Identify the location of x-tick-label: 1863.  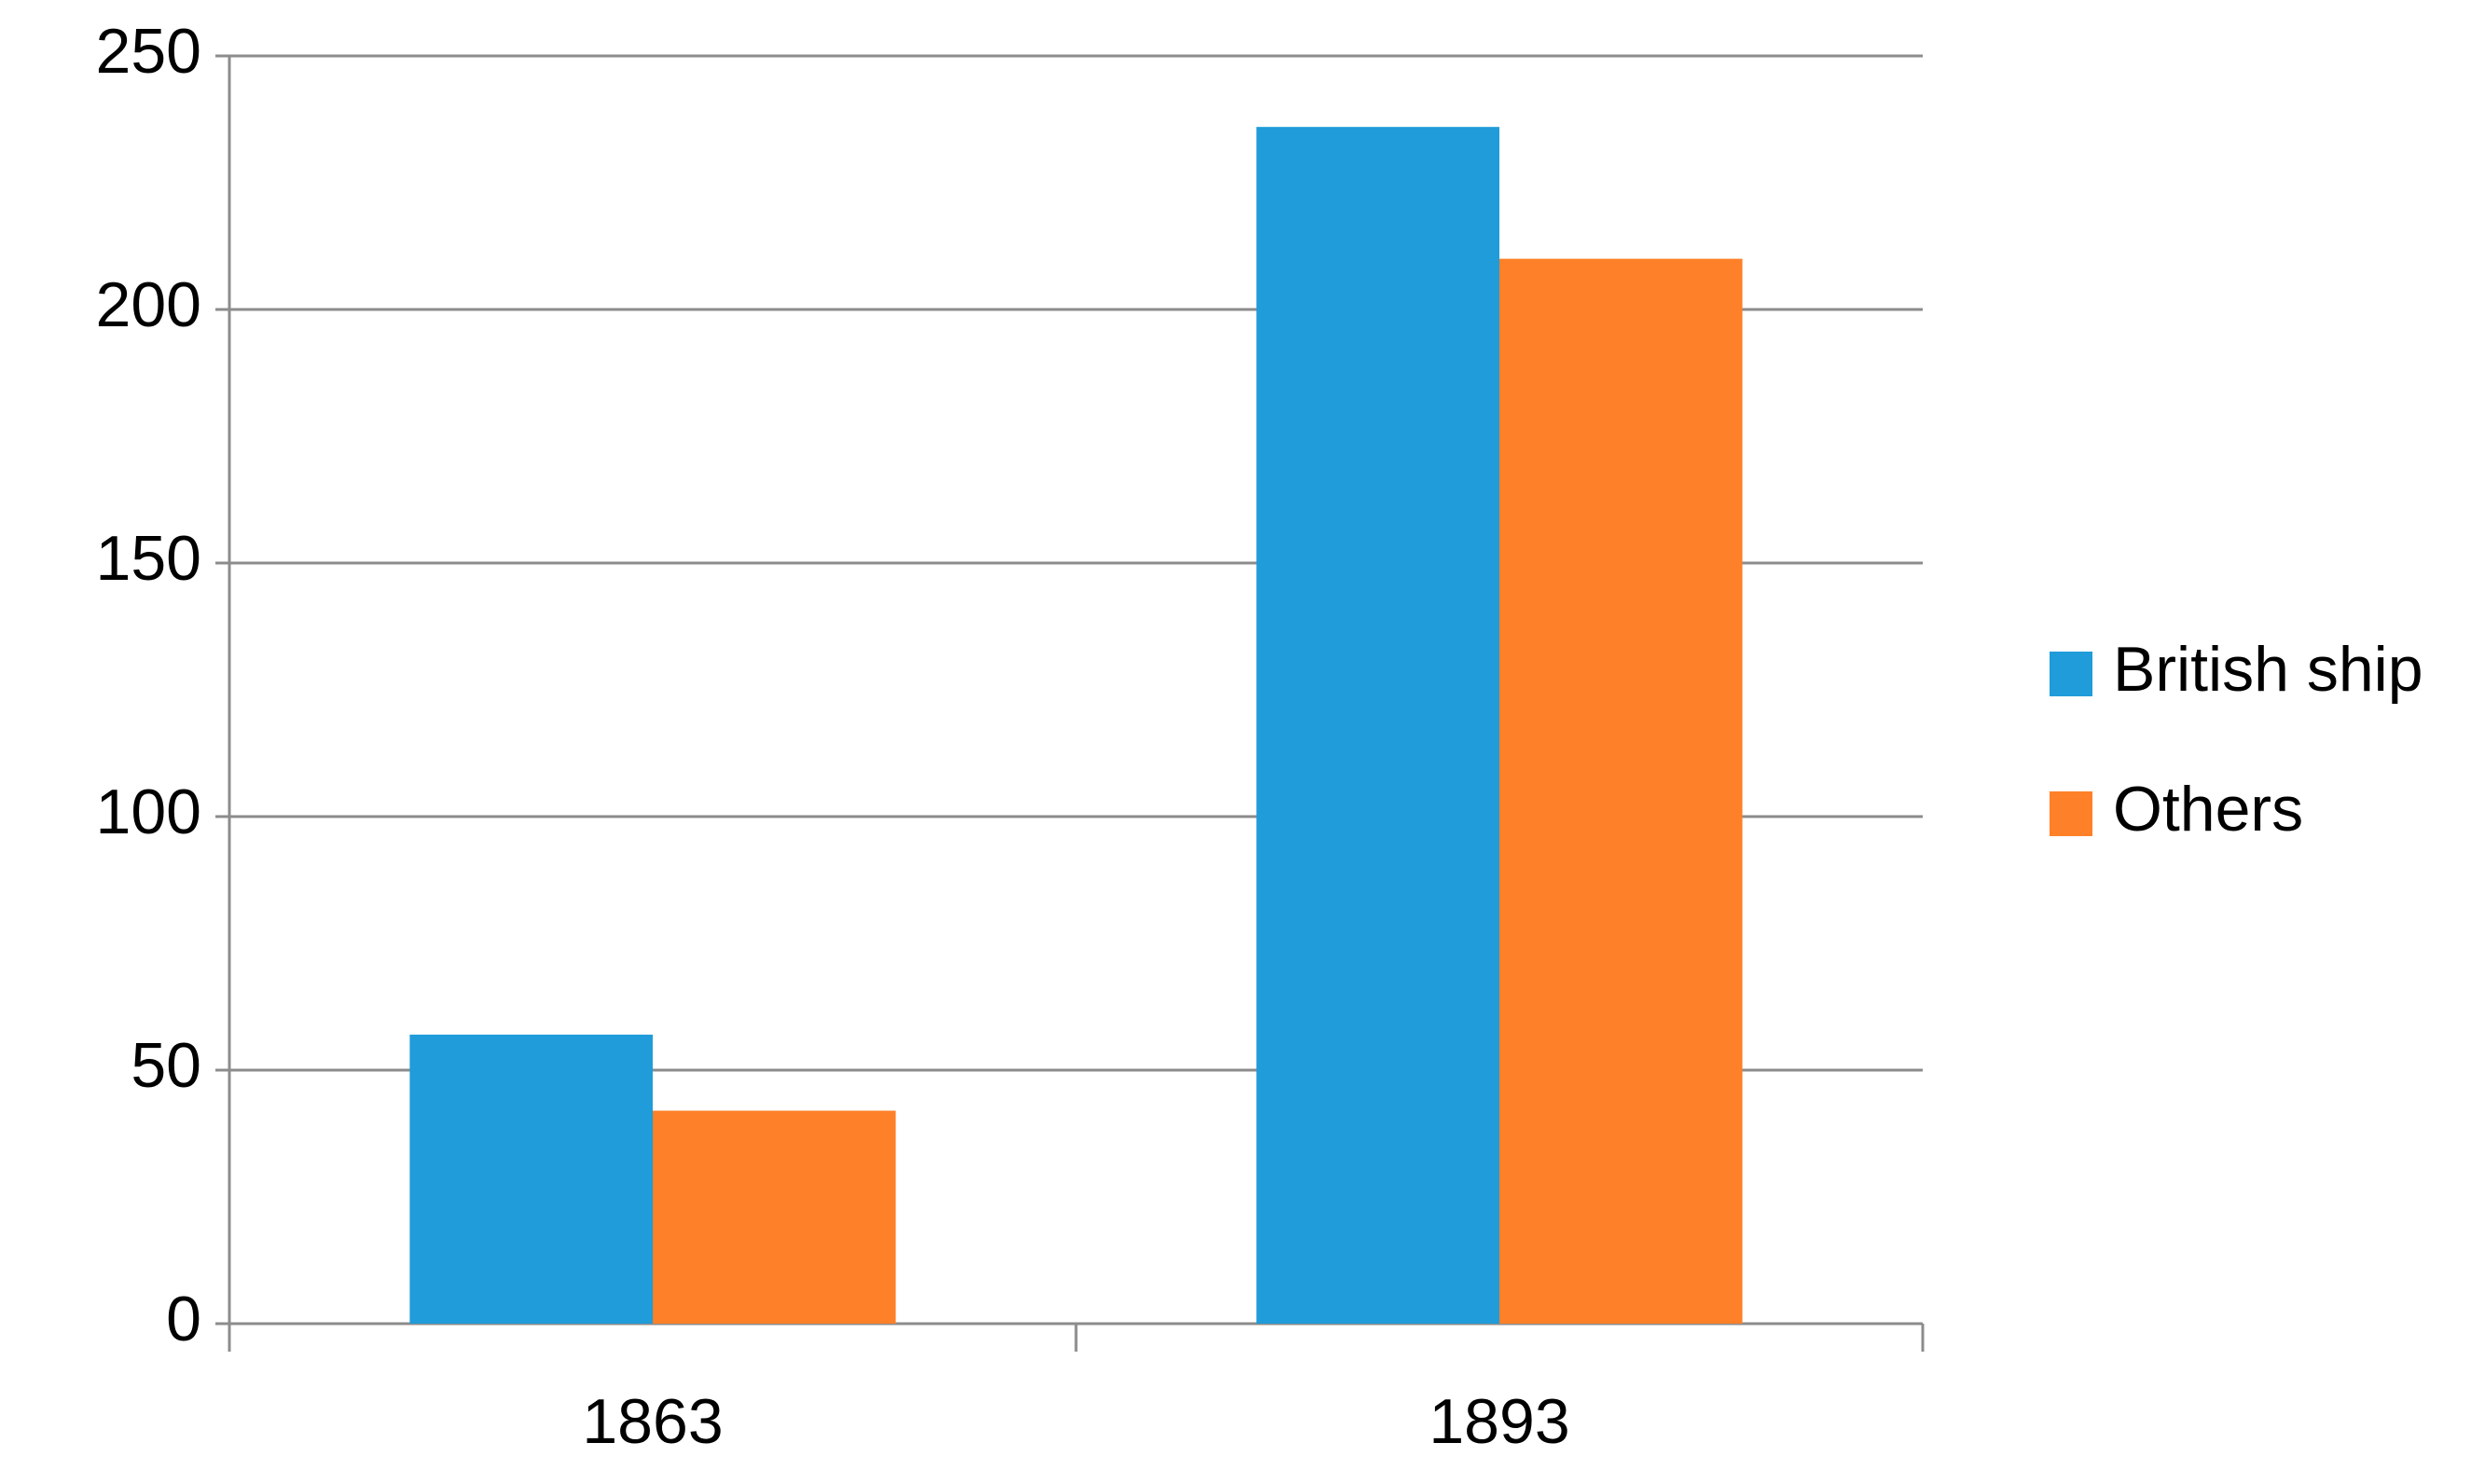
(652, 1422).